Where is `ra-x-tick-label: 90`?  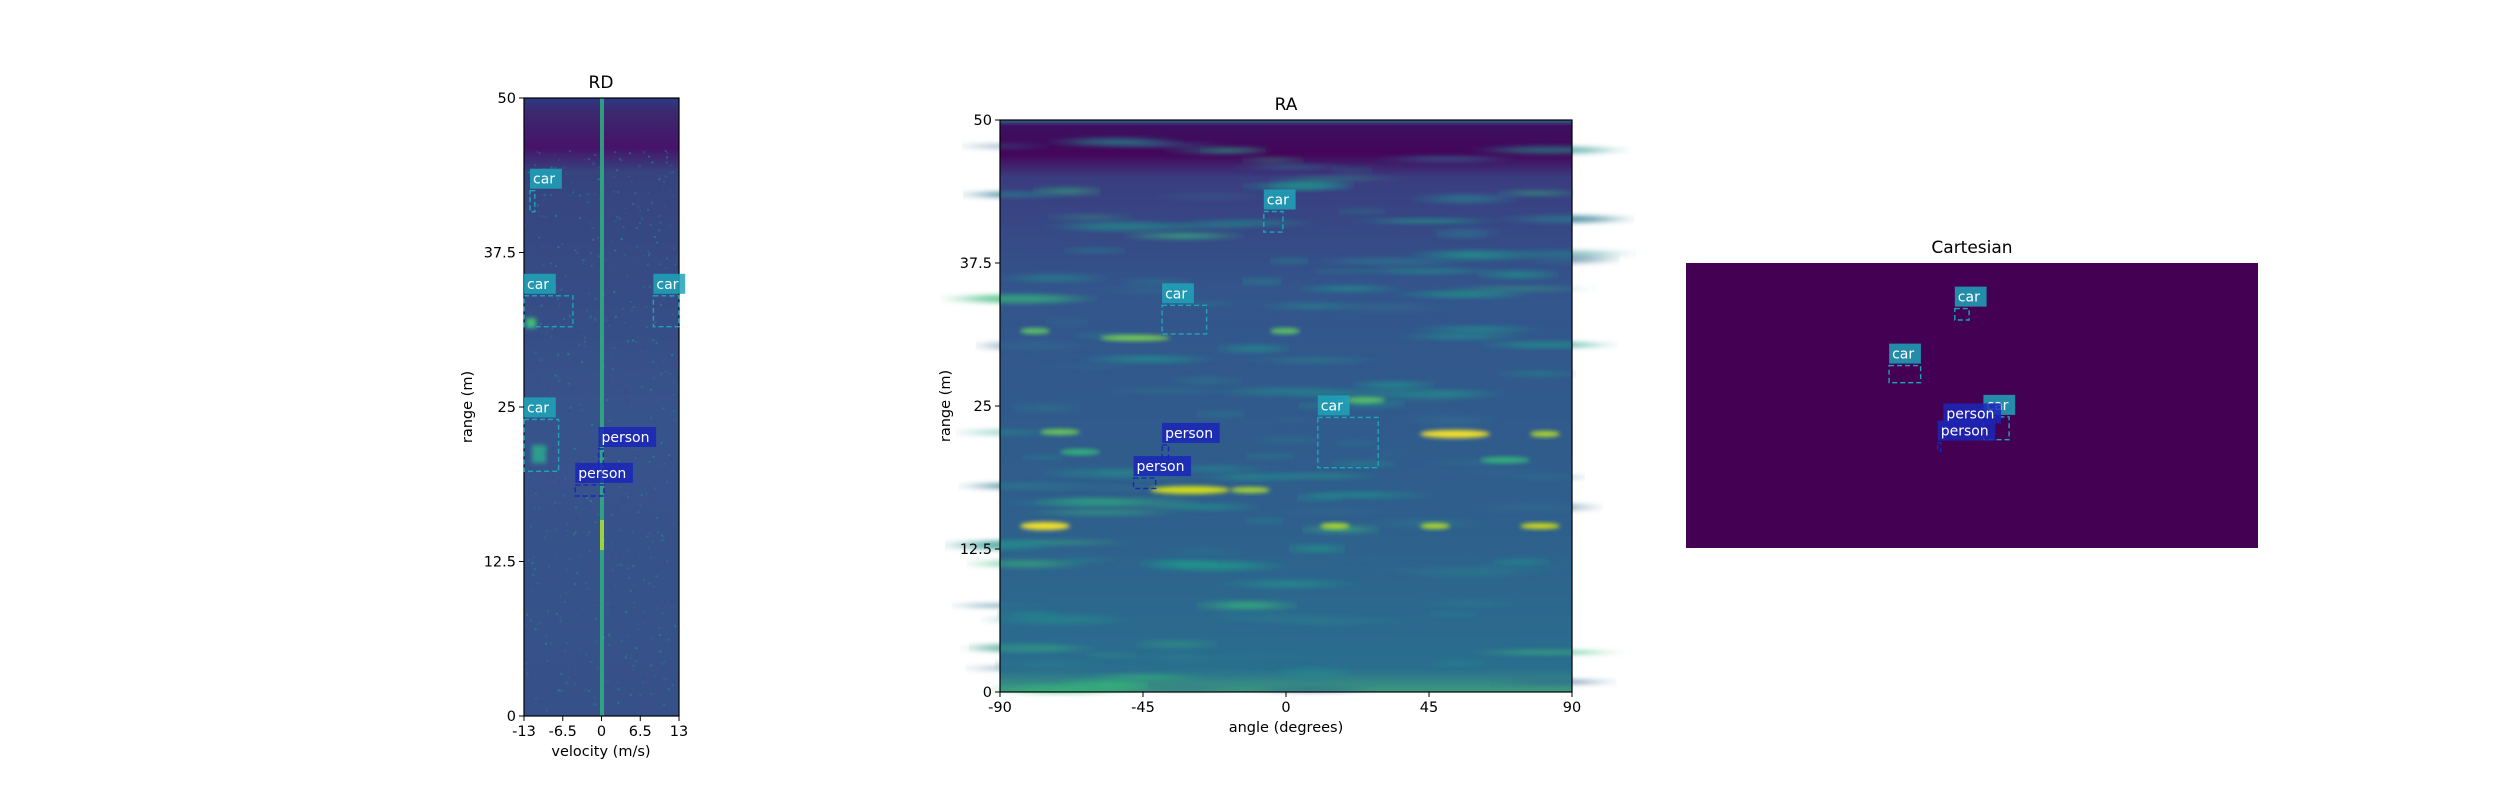
ra-x-tick-label: 90 is located at coordinates (1572, 708).